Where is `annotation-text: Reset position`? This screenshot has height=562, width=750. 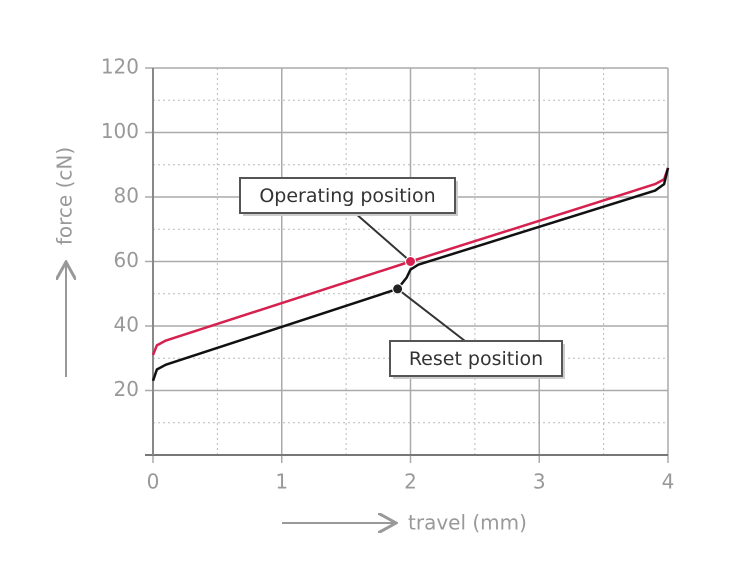 annotation-text: Reset position is located at coordinates (476, 359).